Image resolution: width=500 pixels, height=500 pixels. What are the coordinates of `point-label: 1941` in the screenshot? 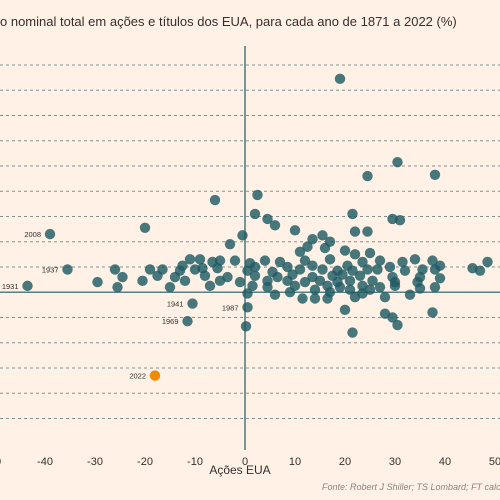 It's located at (175, 304).